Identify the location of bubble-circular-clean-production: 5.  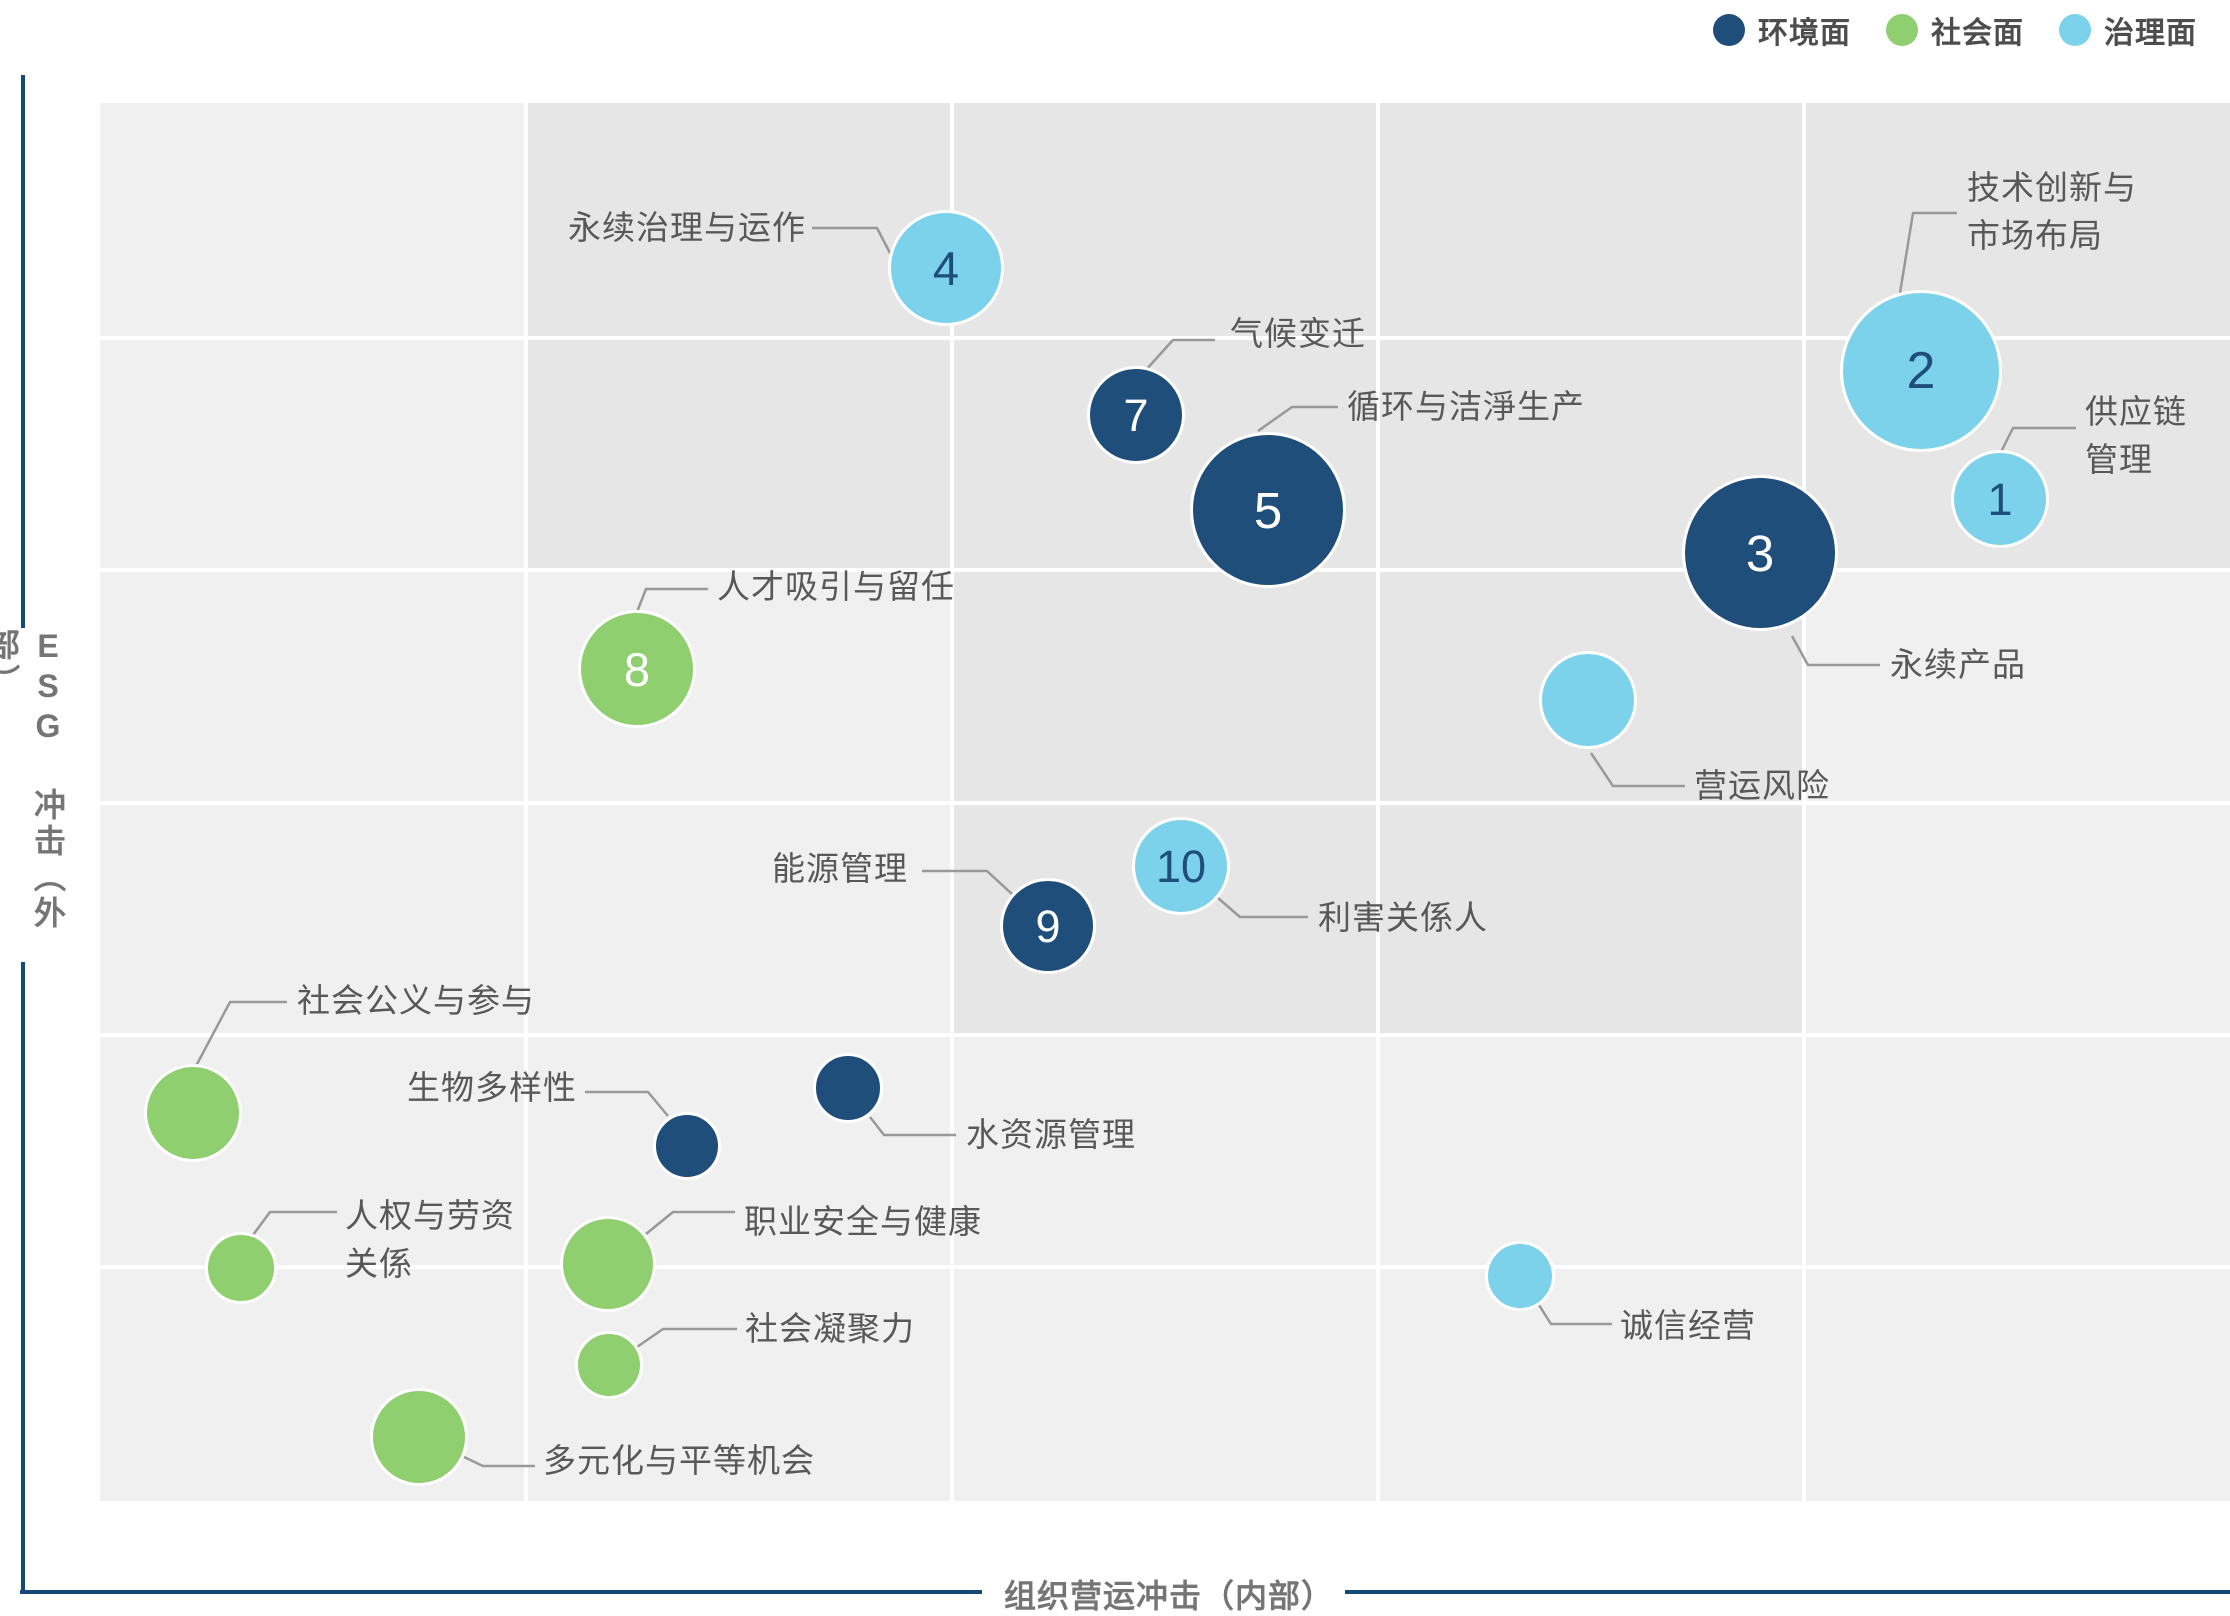
(1268, 510).